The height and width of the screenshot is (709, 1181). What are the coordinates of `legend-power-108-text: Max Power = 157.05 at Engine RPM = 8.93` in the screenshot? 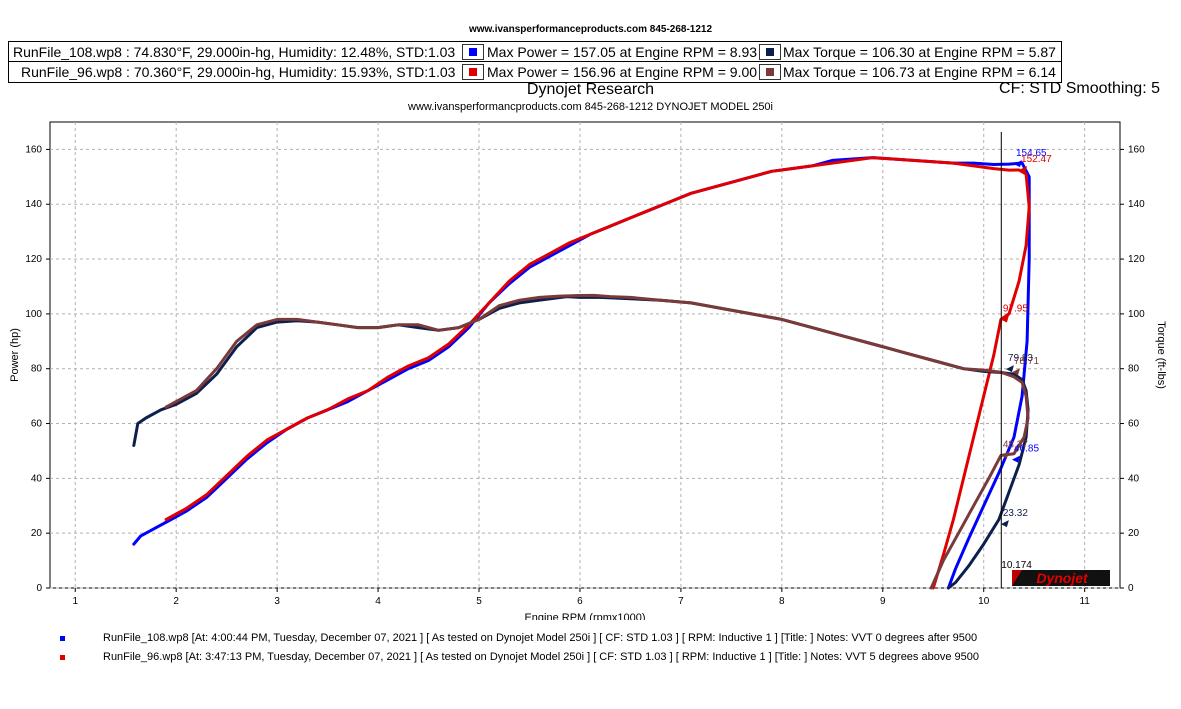 It's located at (622, 52).